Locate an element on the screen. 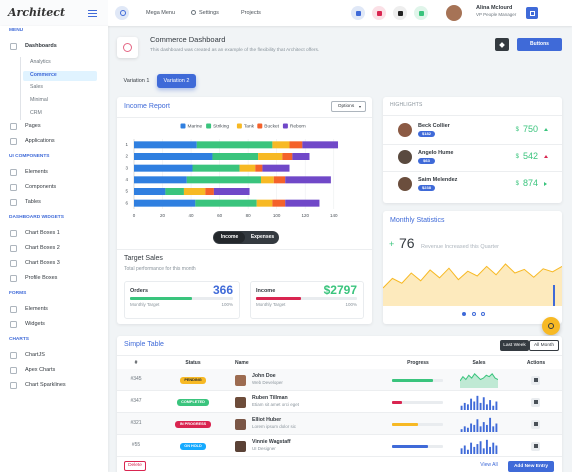  sidebar-item: Chart Boxes 3 is located at coordinates (42, 262).